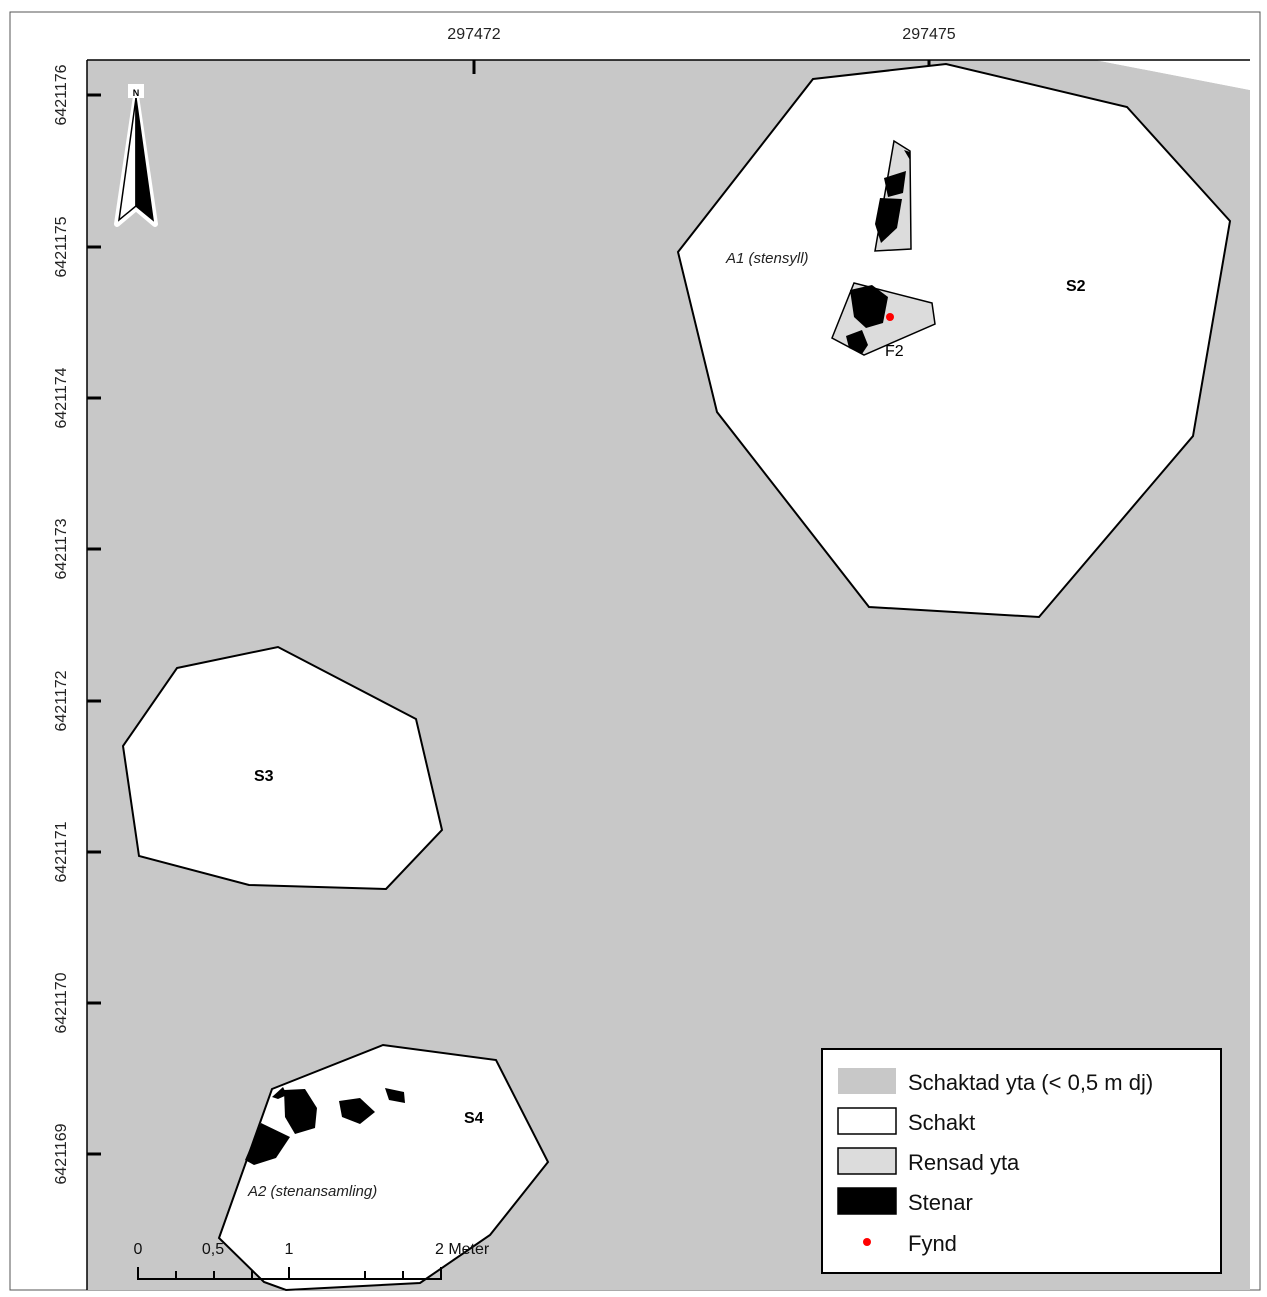 The image size is (1267, 1297). Describe the element at coordinates (867, 1242) in the screenshot. I see `find-point-icon` at that location.